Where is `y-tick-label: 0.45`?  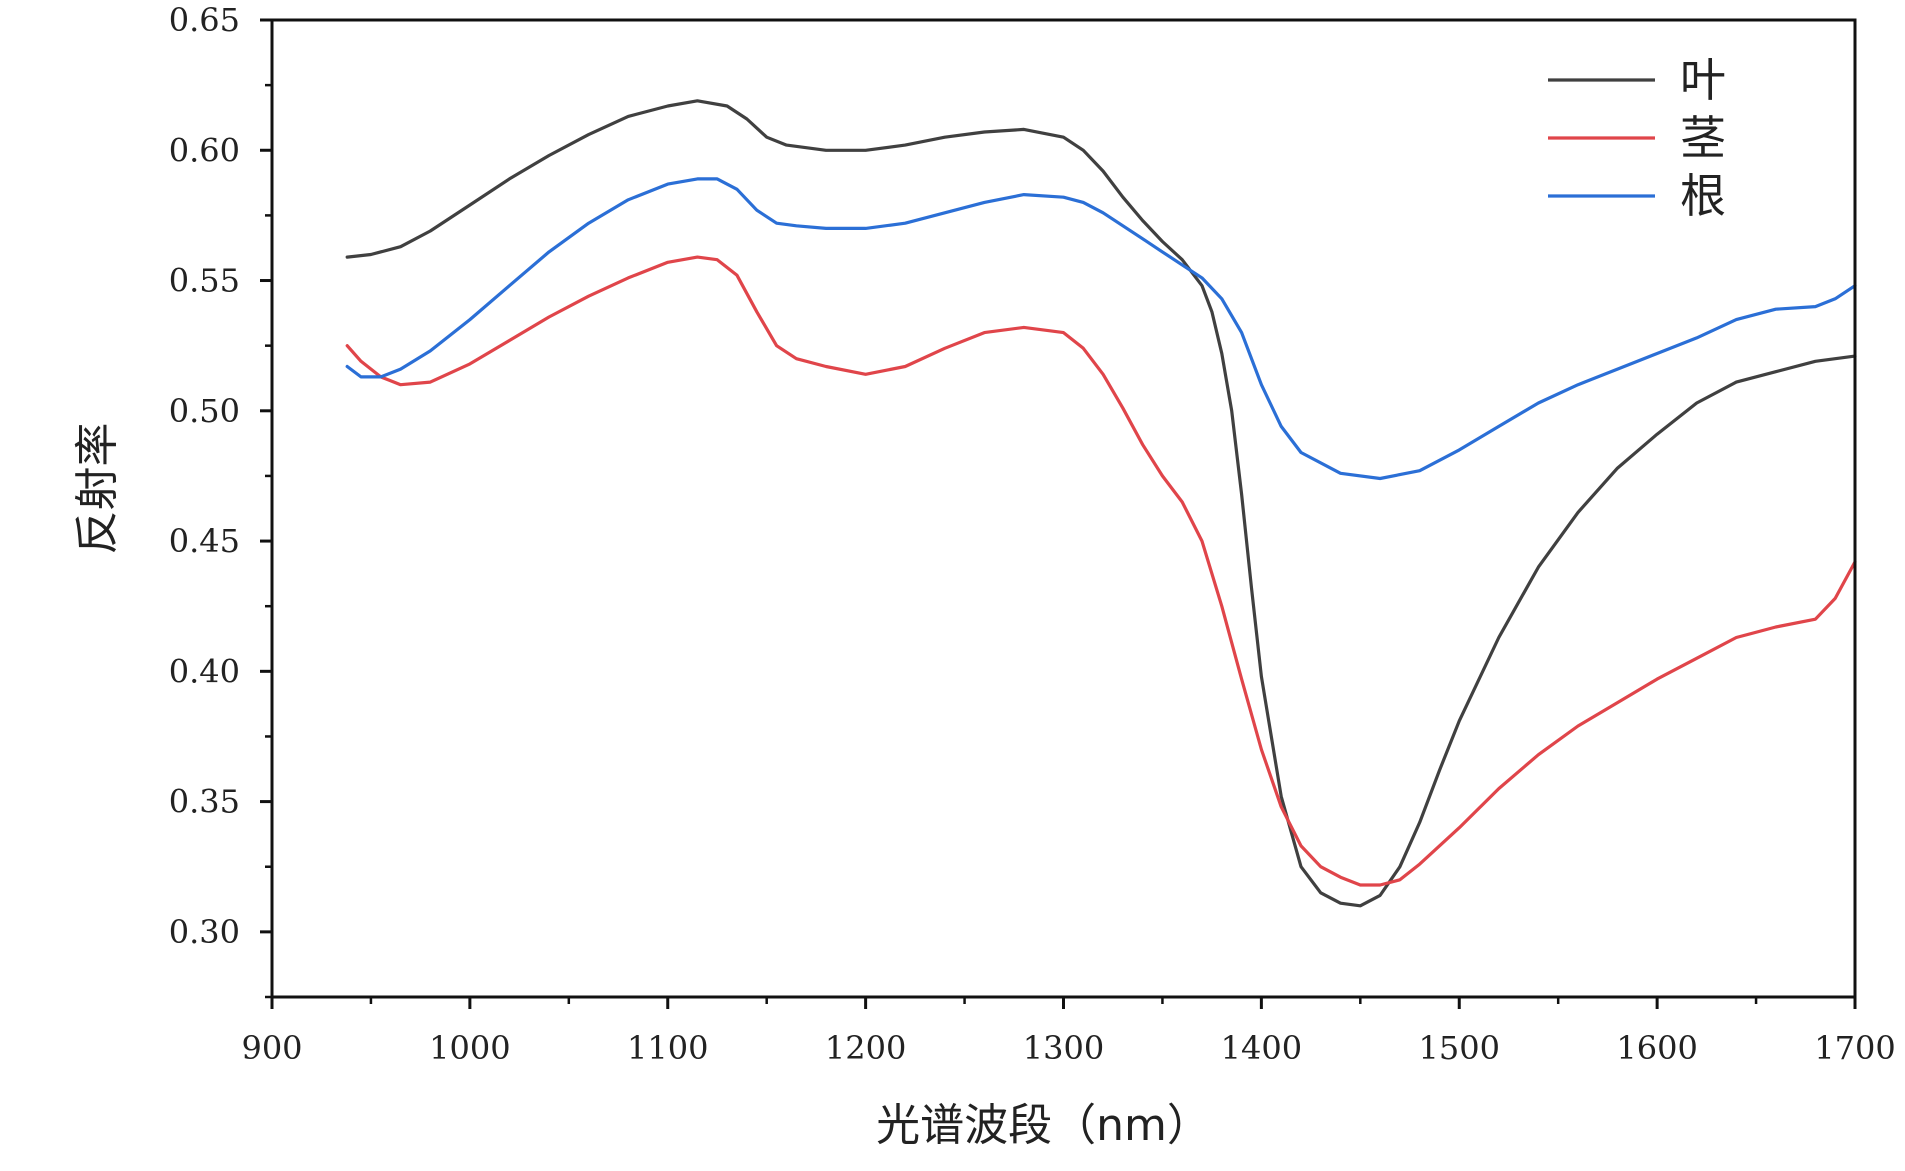
y-tick-label: 0.45 is located at coordinates (204, 541).